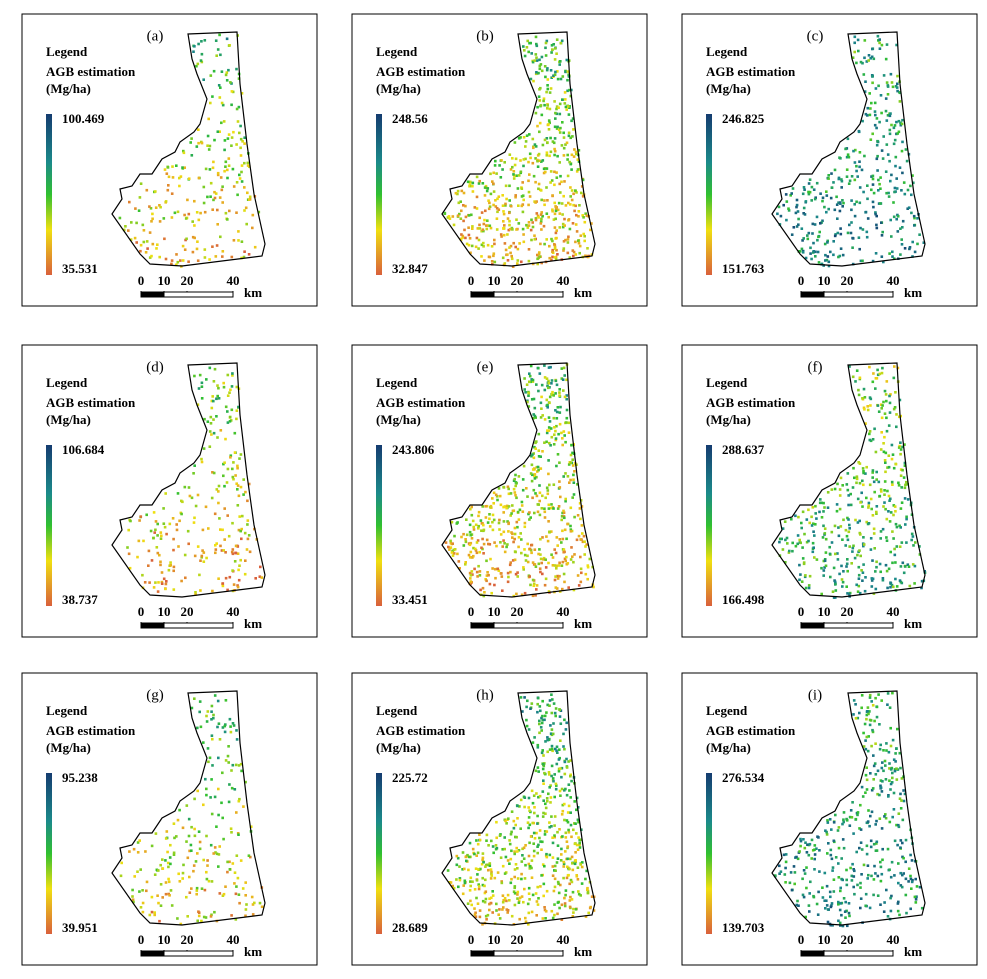 The width and height of the screenshot is (987, 979). Describe the element at coordinates (471, 280) in the screenshot. I see `scale-tick-label: 0` at that location.